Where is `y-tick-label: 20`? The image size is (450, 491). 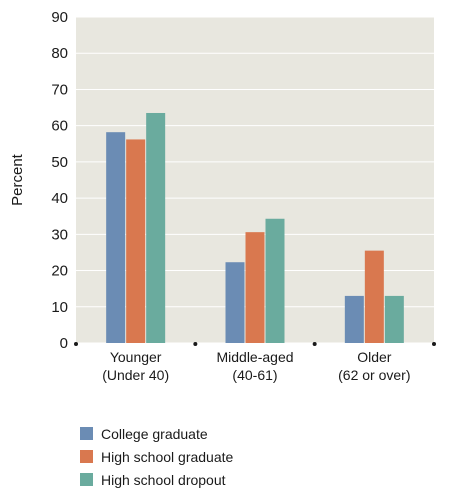 y-tick-label: 20 is located at coordinates (59, 271).